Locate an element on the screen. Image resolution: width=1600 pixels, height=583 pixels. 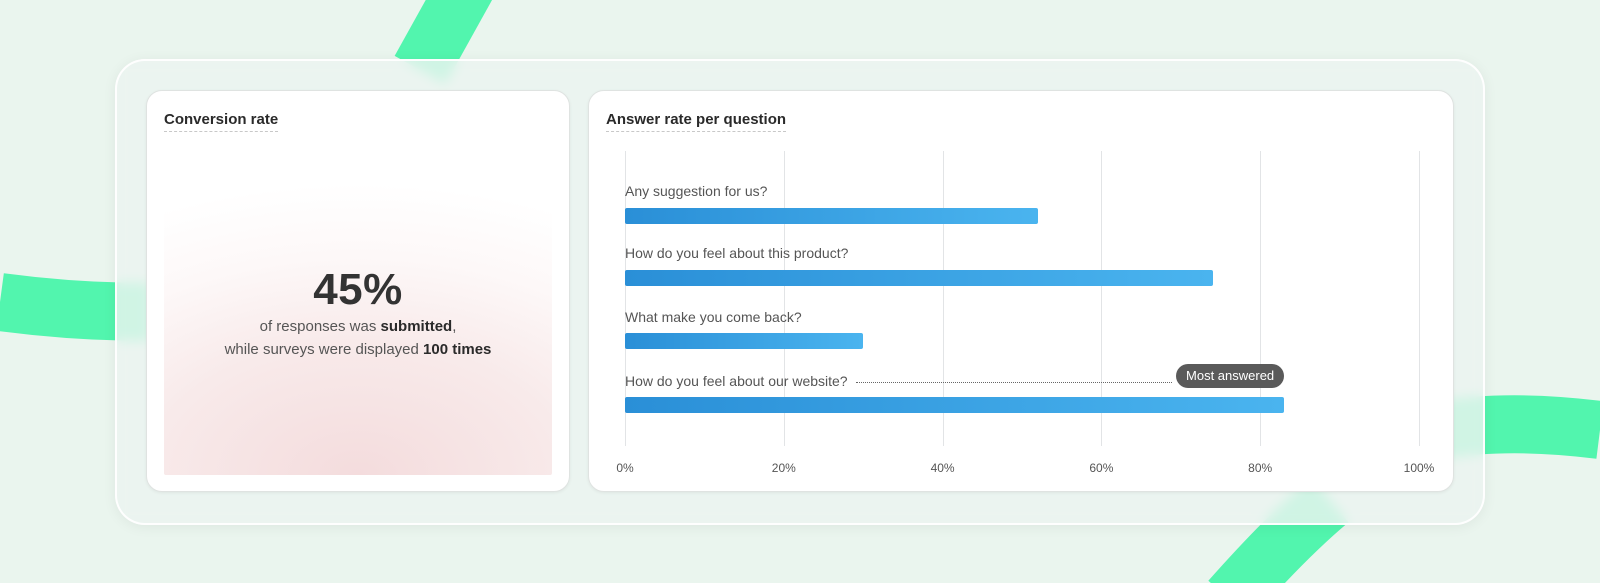
conversion-rate-title: Conversion rate is located at coordinates (221, 121).